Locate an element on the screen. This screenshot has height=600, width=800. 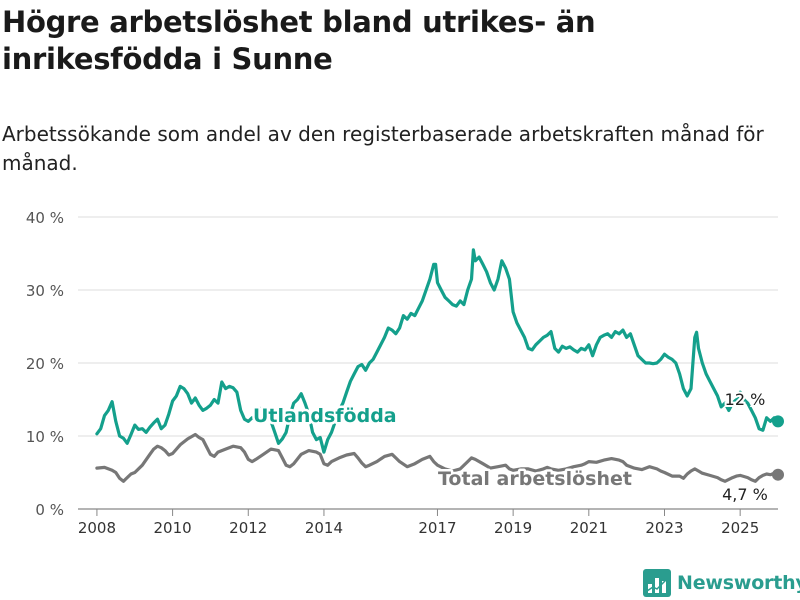
series-labels: Utlandsfödda Total arbetslöshet 12 % 4,7 % is located at coordinates (510, 447).